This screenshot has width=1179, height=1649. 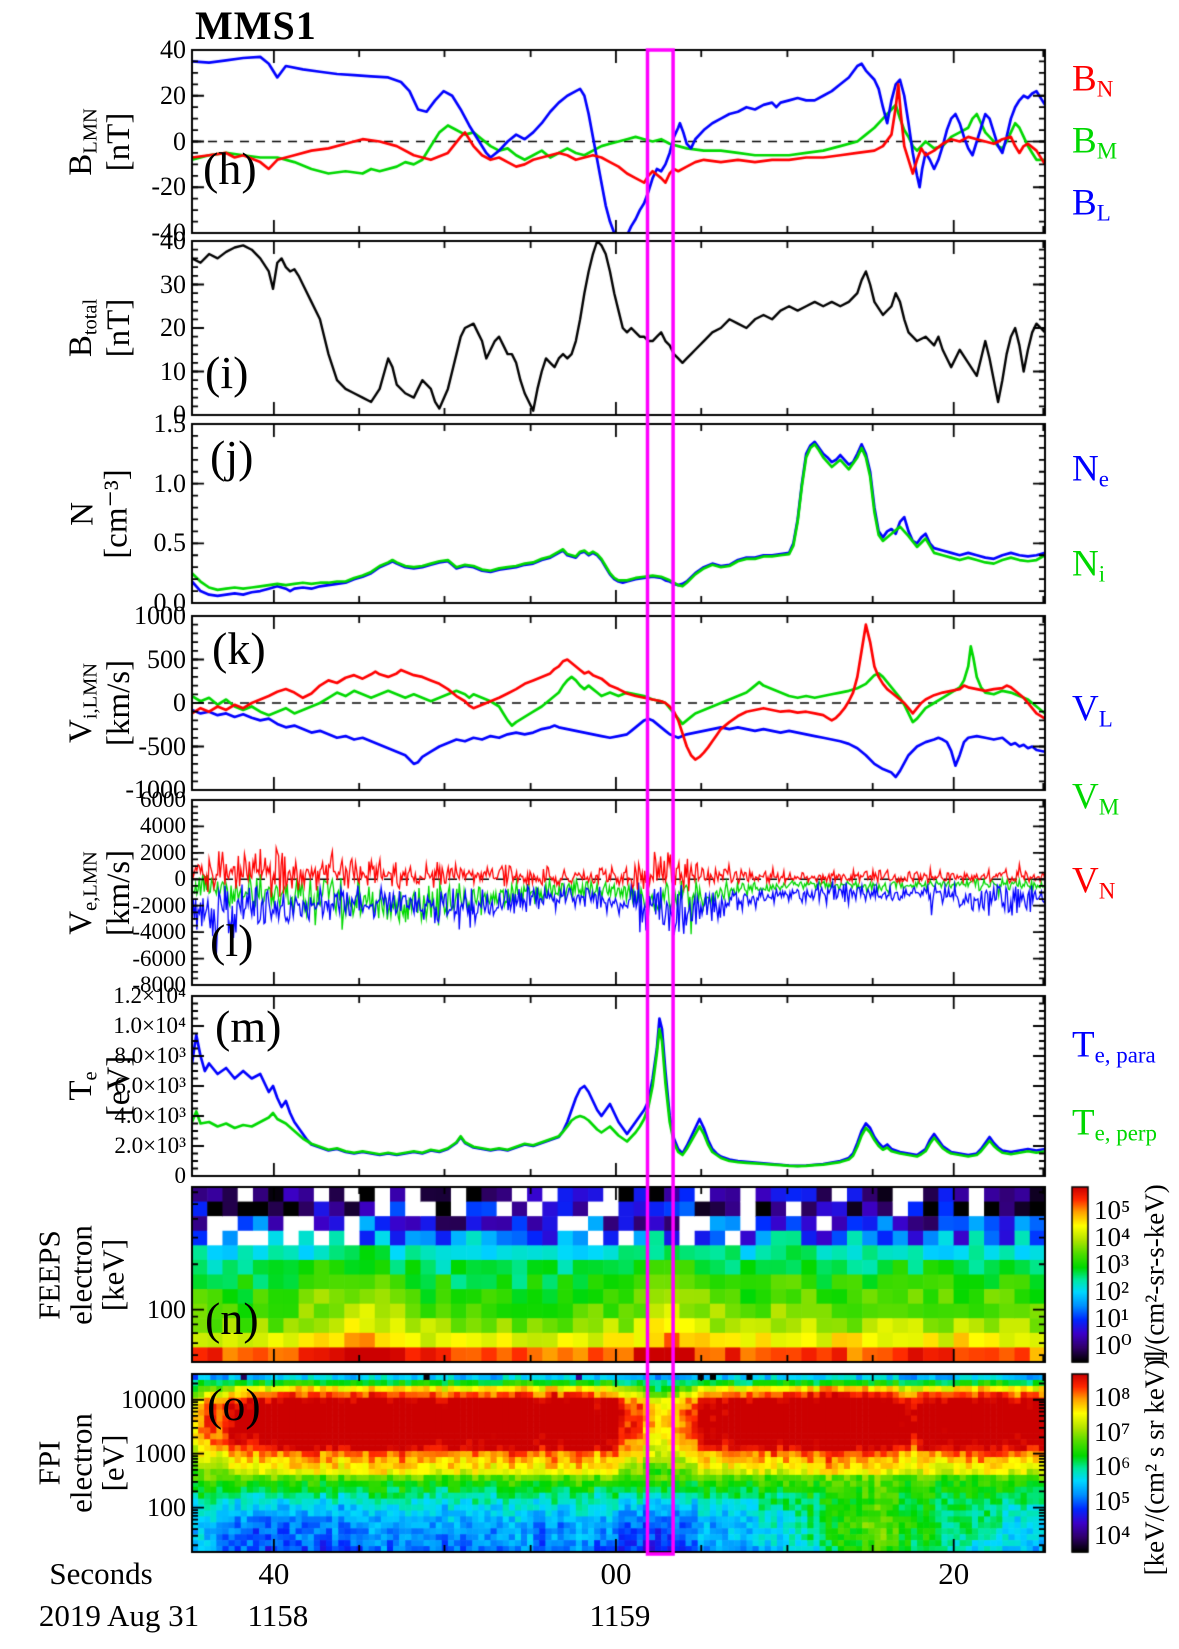 What do you see at coordinates (101, 1573) in the screenshot?
I see `xaxis-label: Seconds` at bounding box center [101, 1573].